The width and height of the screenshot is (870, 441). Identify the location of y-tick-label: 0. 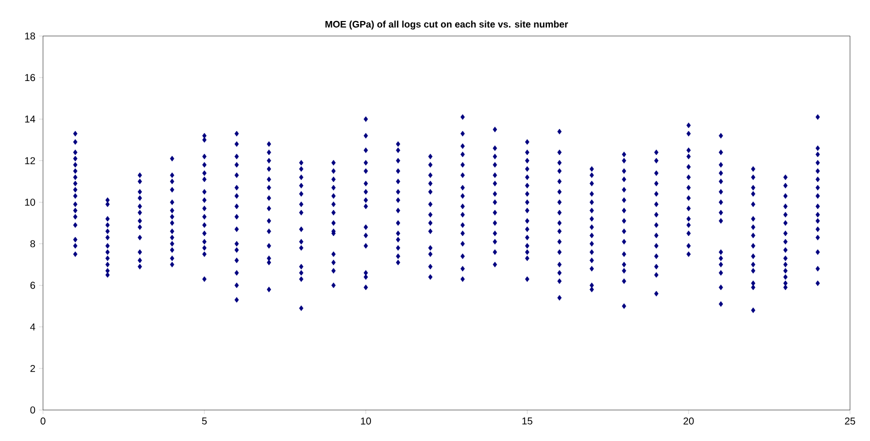
(33, 410).